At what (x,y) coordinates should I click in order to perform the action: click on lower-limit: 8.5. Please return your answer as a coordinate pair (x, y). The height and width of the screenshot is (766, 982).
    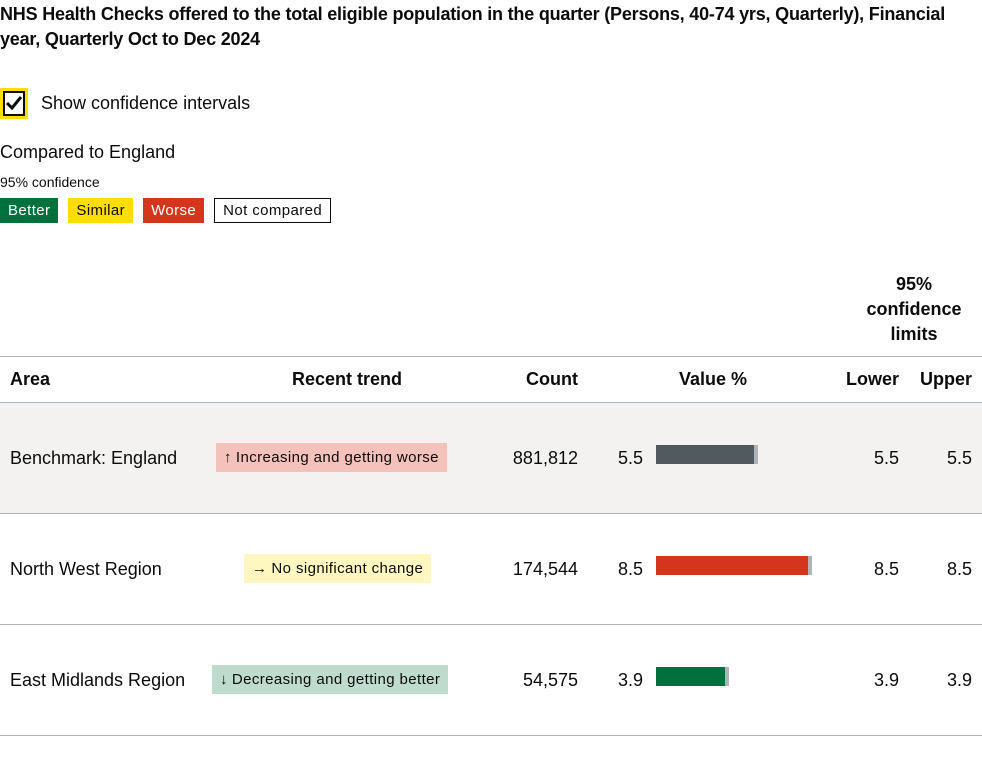
    Looking at the image, I should click on (886, 569).